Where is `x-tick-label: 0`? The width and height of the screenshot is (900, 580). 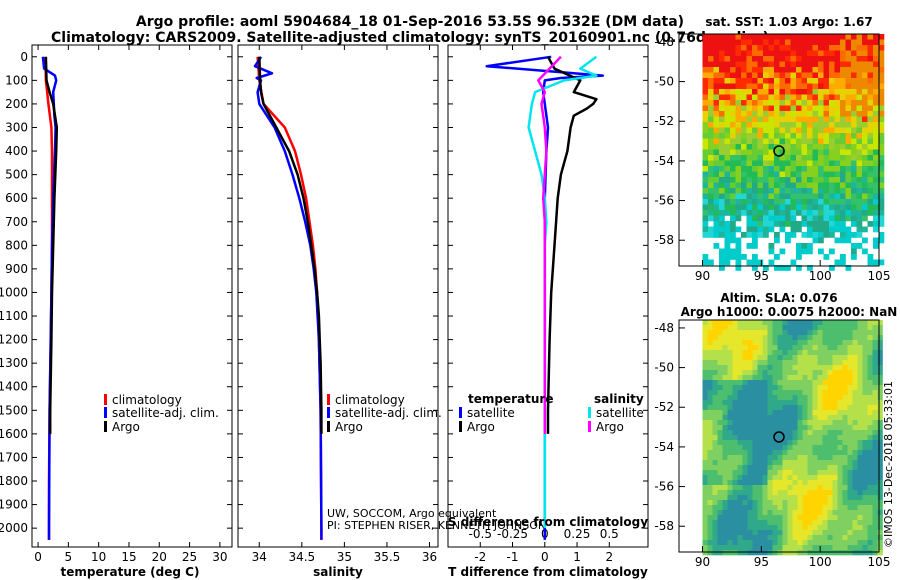 x-tick-label: 0 is located at coordinates (545, 557).